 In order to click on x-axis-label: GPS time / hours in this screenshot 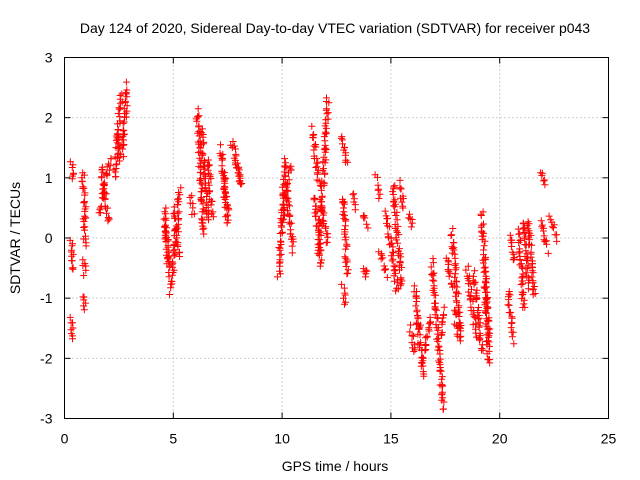, I will do `click(335, 466)`.